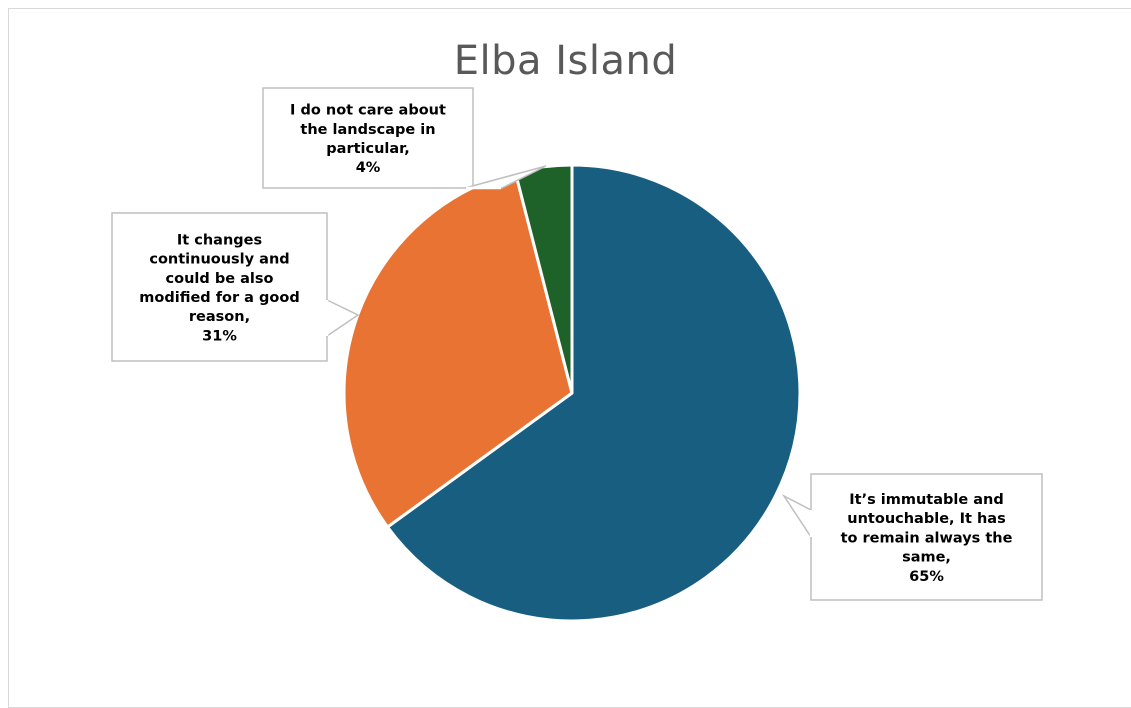 This screenshot has width=1131, height=708. What do you see at coordinates (368, 111) in the screenshot?
I see `data-label-line-dont-care: I do not care about` at bounding box center [368, 111].